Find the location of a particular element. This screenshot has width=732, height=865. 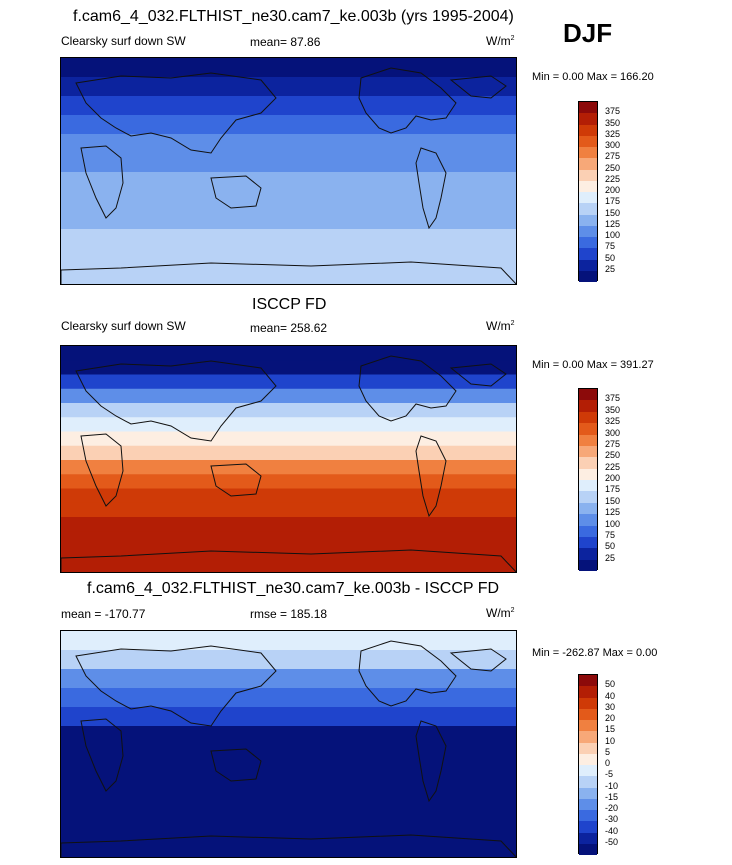

colorbar-tick-label: 40 is located at coordinates (610, 695).